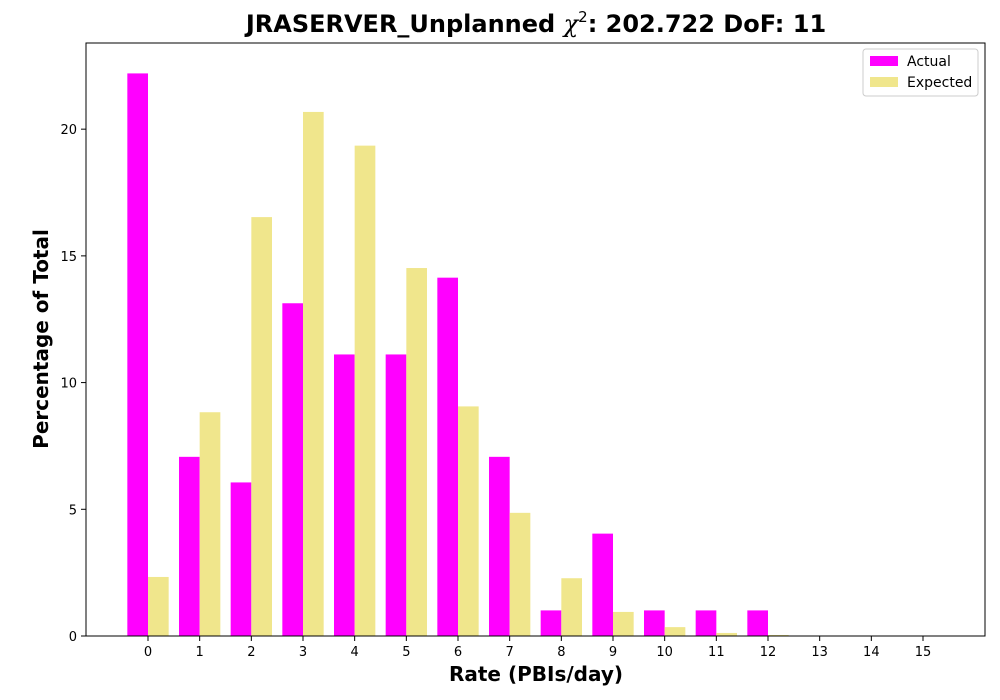 The width and height of the screenshot is (1000, 700). I want to click on x-tick-label-1: 1, so click(200, 652).